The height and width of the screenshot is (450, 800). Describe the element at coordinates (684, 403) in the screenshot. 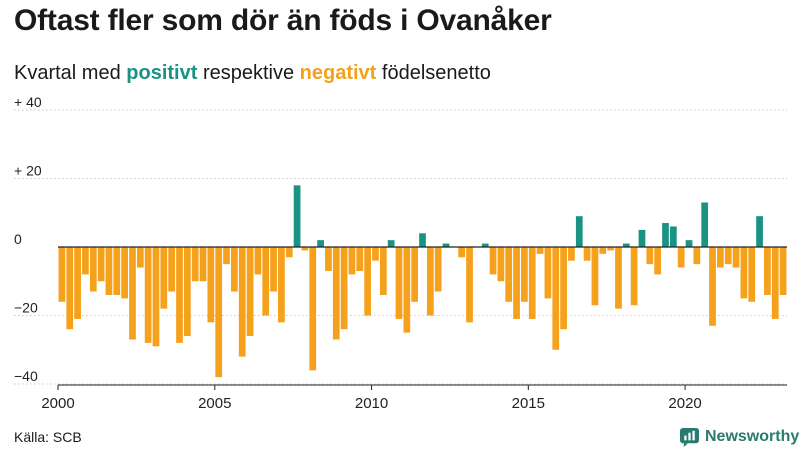

I see `x-tick-label: 2020` at that location.